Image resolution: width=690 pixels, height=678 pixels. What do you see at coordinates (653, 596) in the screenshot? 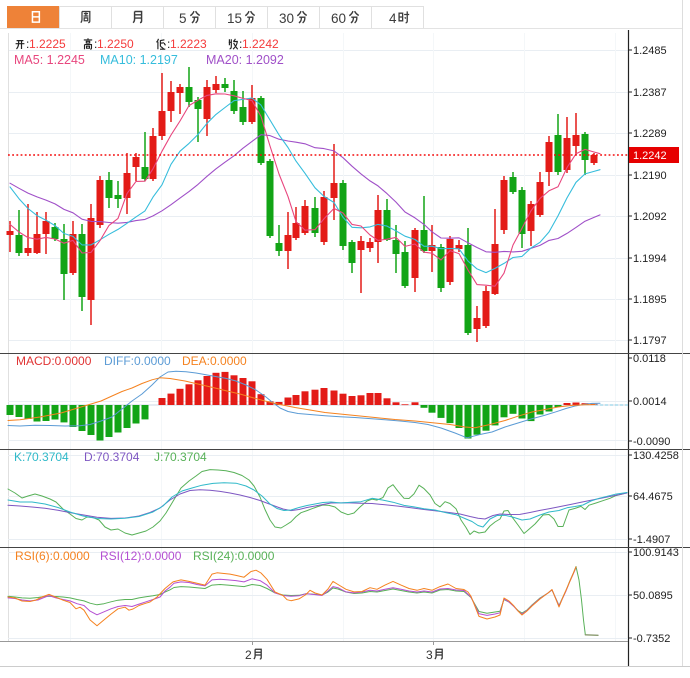
I see `svg-text: 50.0895` at bounding box center [653, 596].